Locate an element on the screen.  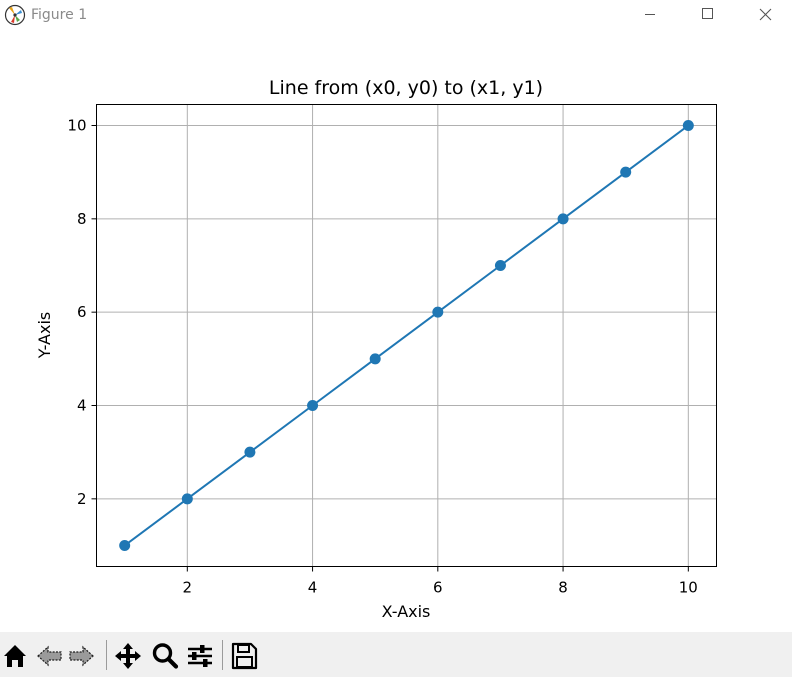
back-icon is located at coordinates (49, 656).